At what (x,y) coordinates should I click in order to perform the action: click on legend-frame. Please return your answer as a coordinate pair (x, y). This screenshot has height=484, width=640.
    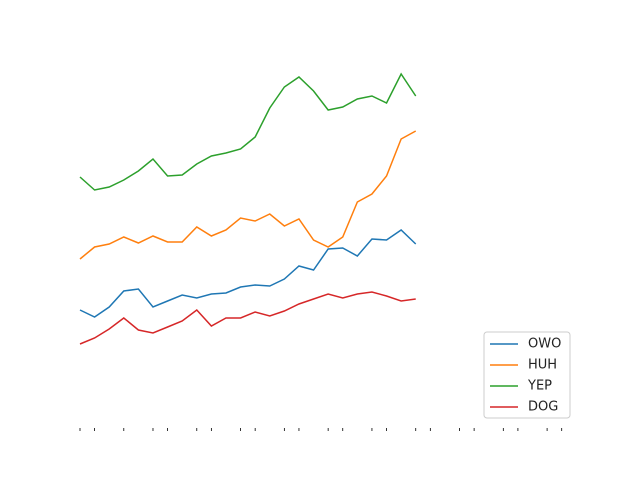
    Looking at the image, I should click on (527, 375).